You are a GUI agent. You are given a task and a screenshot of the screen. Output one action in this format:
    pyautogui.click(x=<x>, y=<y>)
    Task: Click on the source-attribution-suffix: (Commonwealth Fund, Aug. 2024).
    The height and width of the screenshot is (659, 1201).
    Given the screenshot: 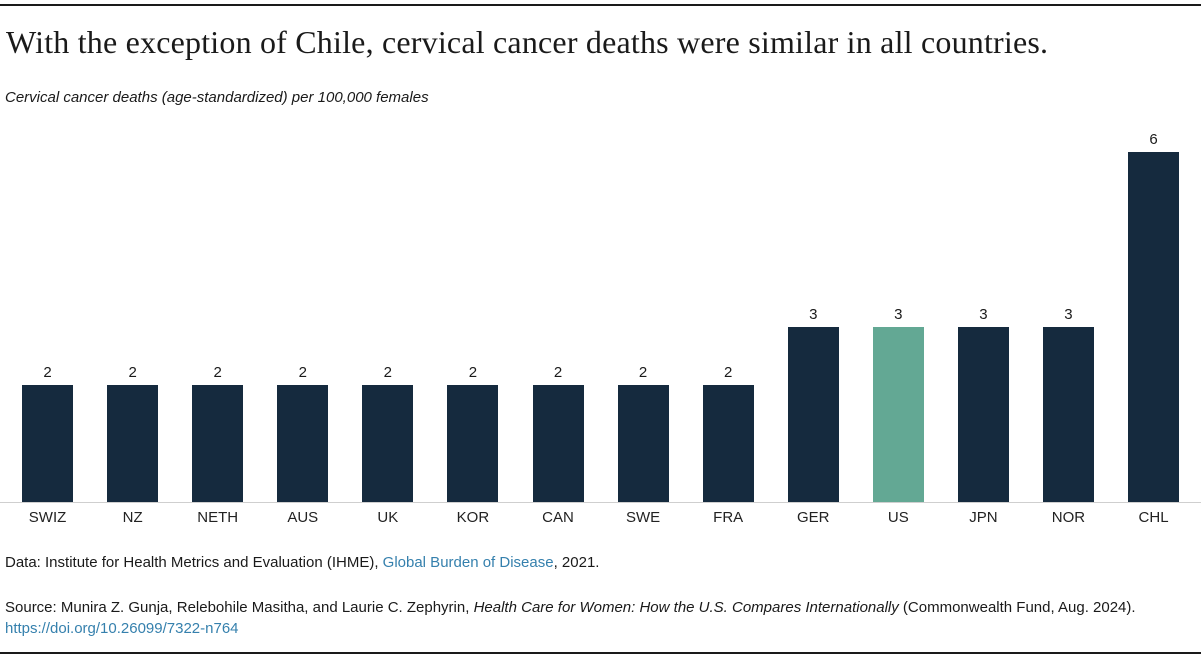 What is the action you would take?
    pyautogui.click(x=1017, y=607)
    